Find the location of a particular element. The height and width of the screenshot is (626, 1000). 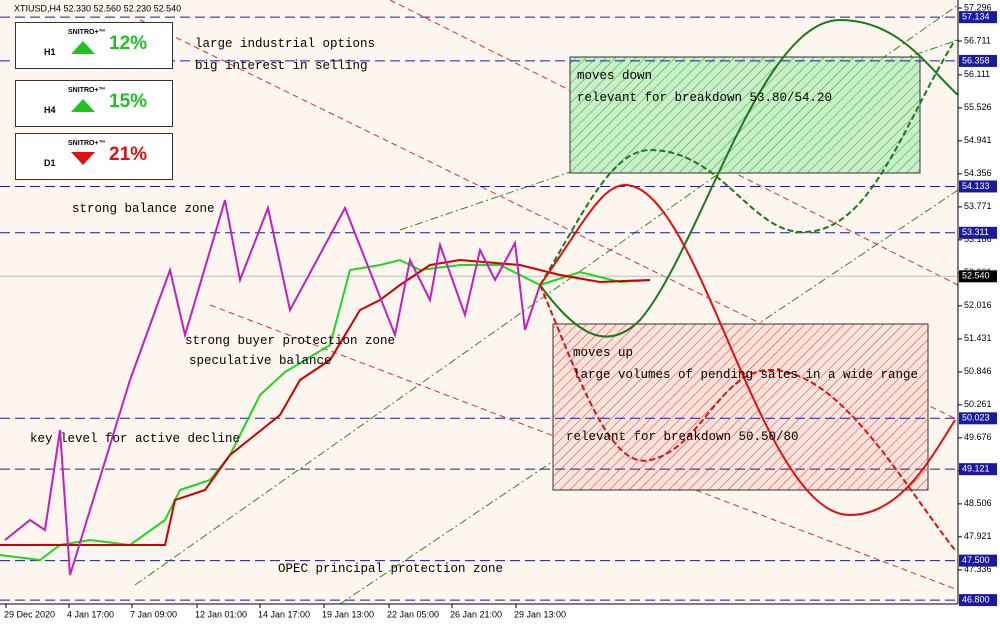

annotation: large industrial options is located at coordinates (285, 44).